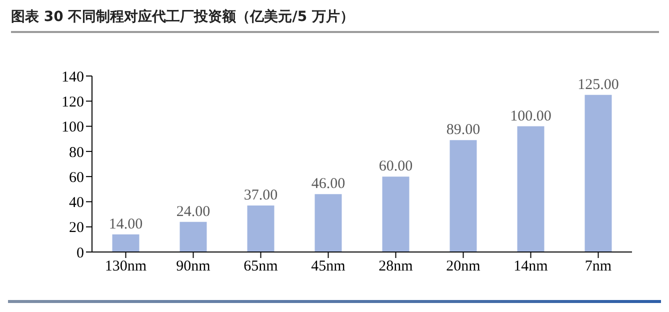  What do you see at coordinates (598, 84) in the screenshot?
I see `data-label: 125.00` at bounding box center [598, 84].